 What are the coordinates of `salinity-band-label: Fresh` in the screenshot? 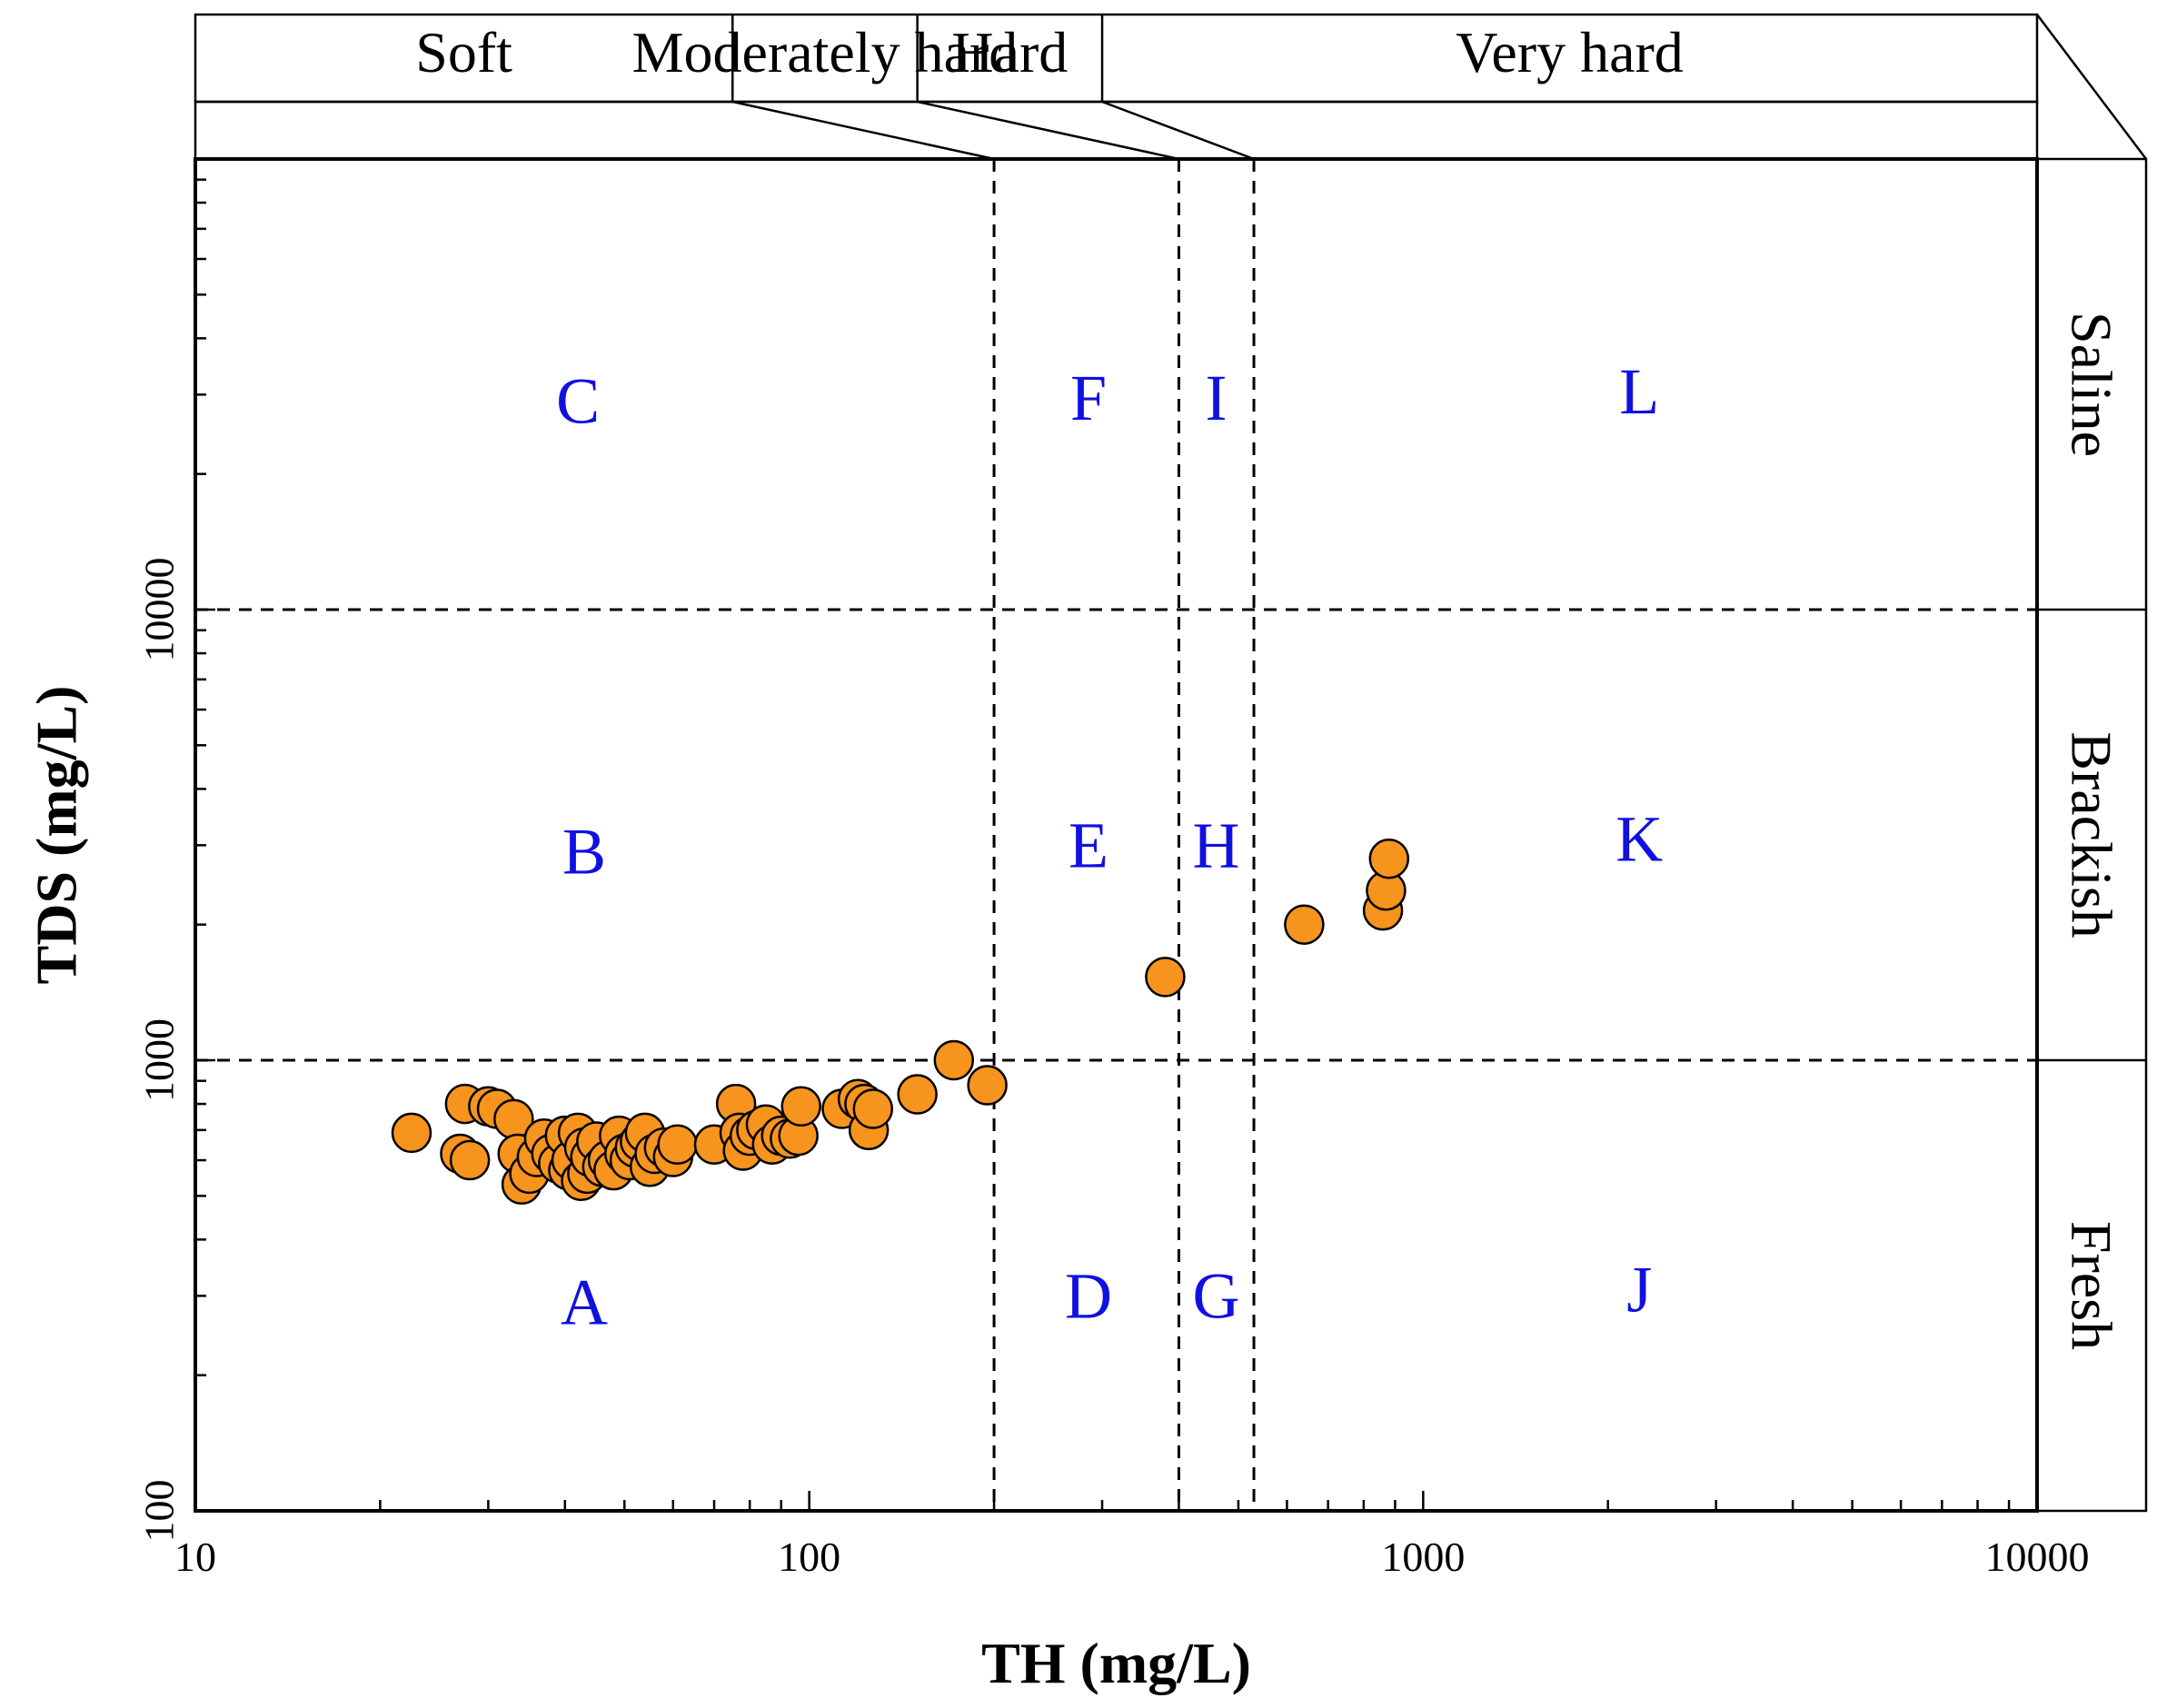 It's located at (2092, 1285).